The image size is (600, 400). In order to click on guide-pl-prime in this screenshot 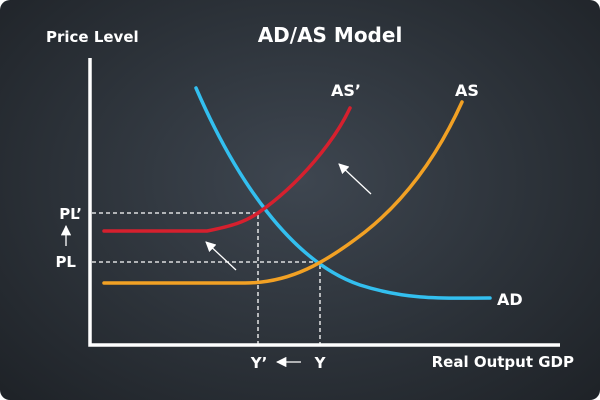, I will do `click(175, 278)`.